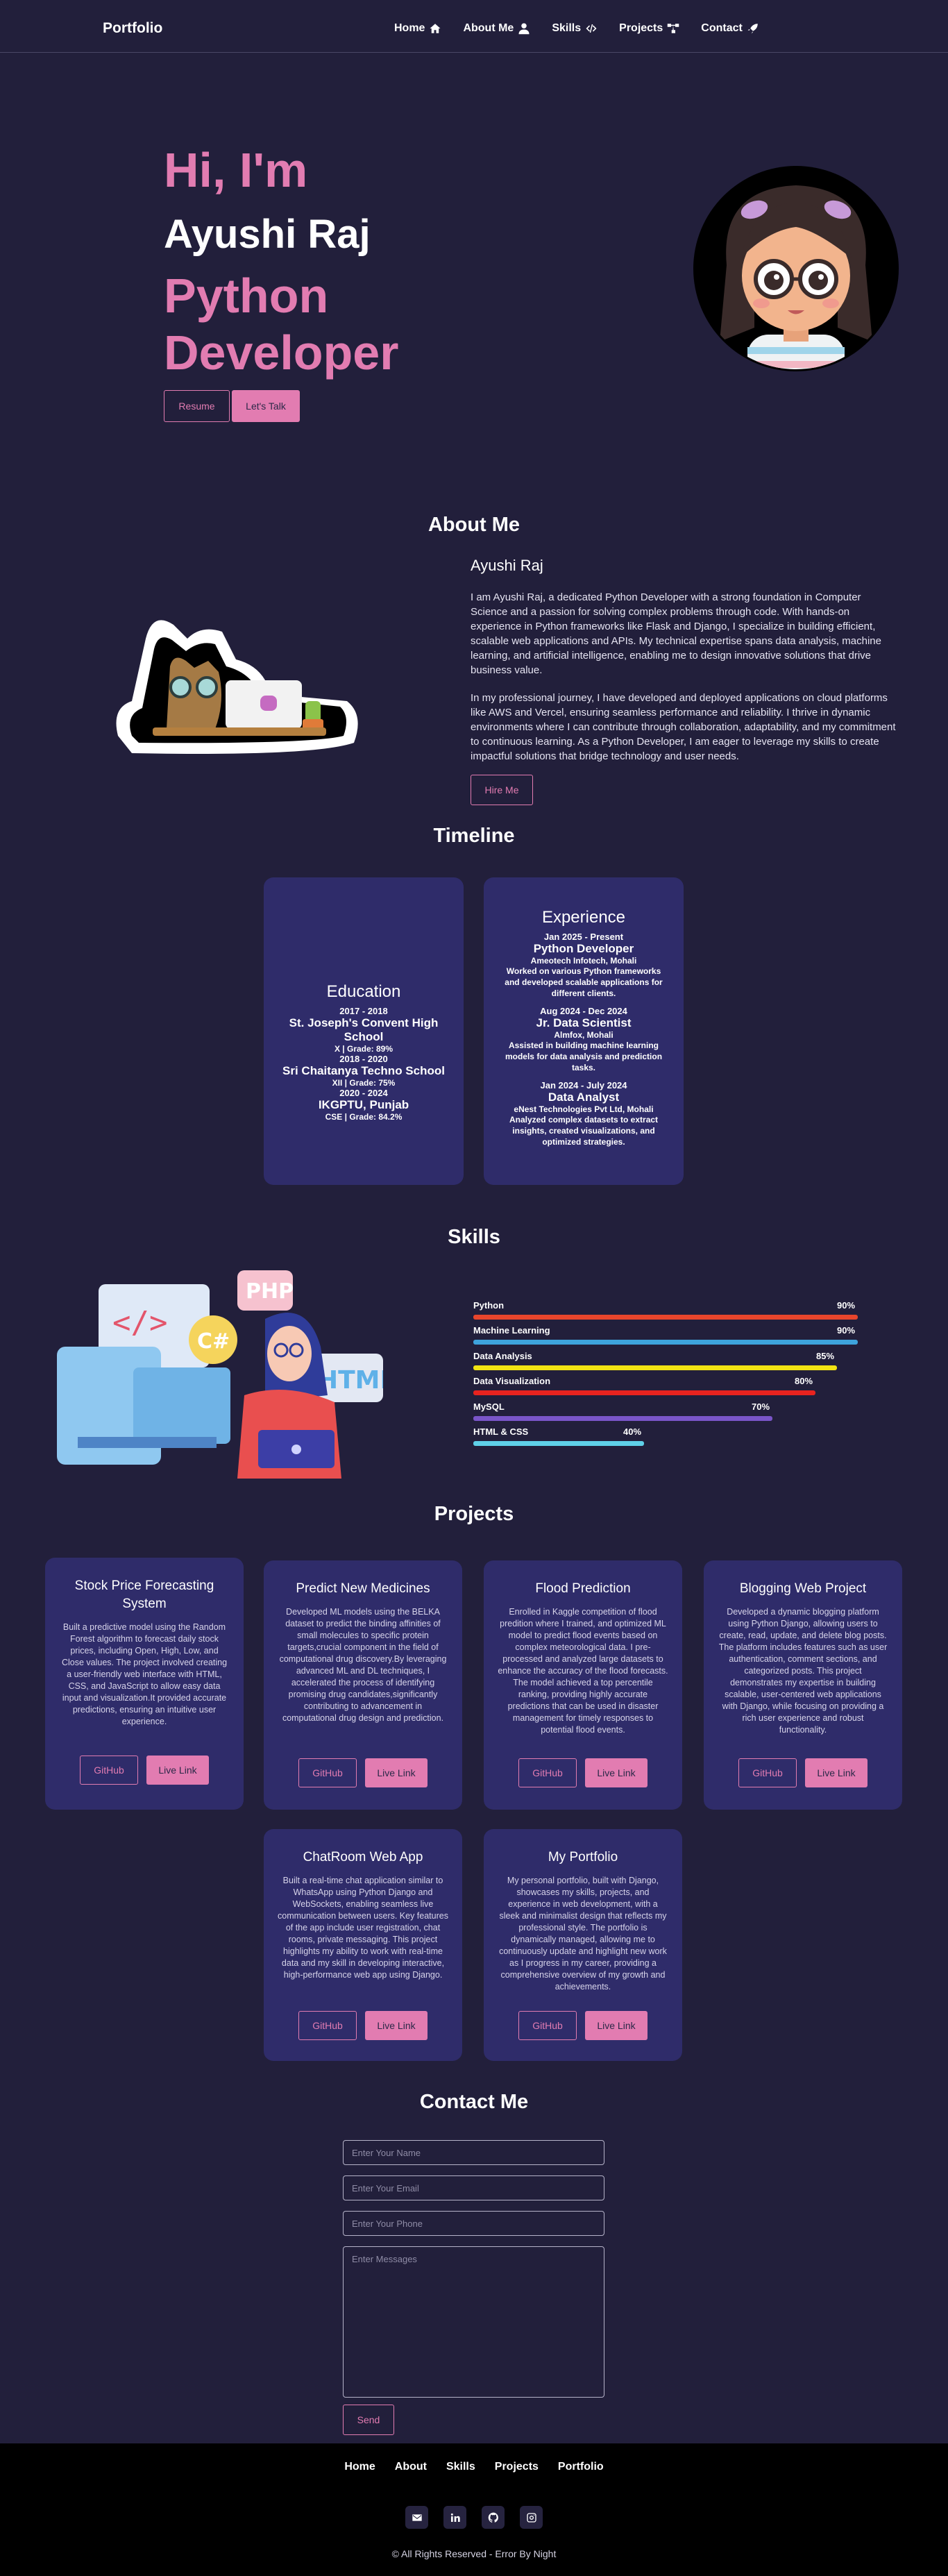  I want to click on message-textarea, so click(473, 2322).